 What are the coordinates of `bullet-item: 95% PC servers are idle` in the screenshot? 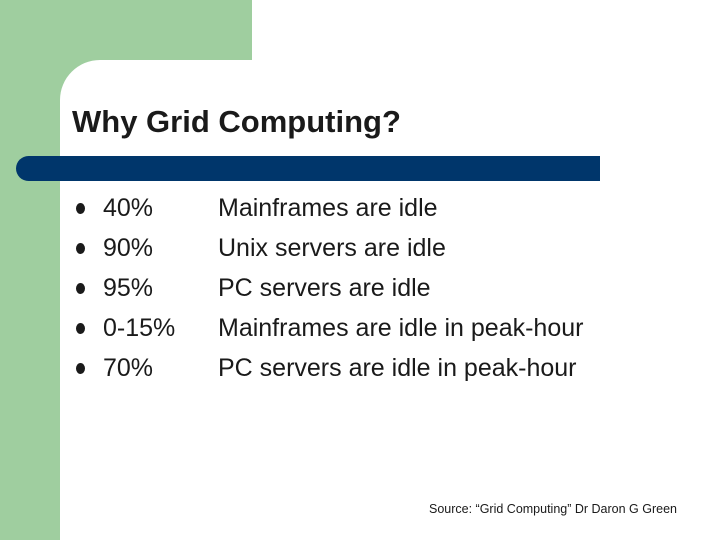 It's located at (360, 288).